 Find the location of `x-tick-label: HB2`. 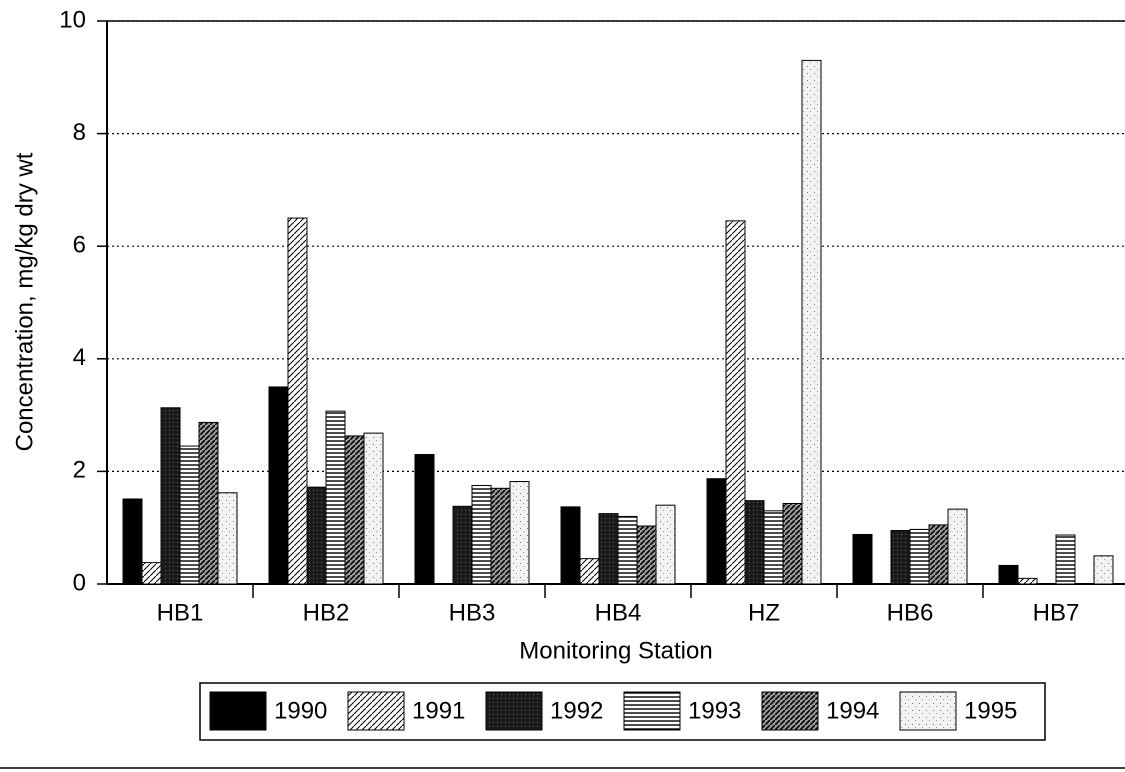

x-tick-label: HB2 is located at coordinates (326, 612).